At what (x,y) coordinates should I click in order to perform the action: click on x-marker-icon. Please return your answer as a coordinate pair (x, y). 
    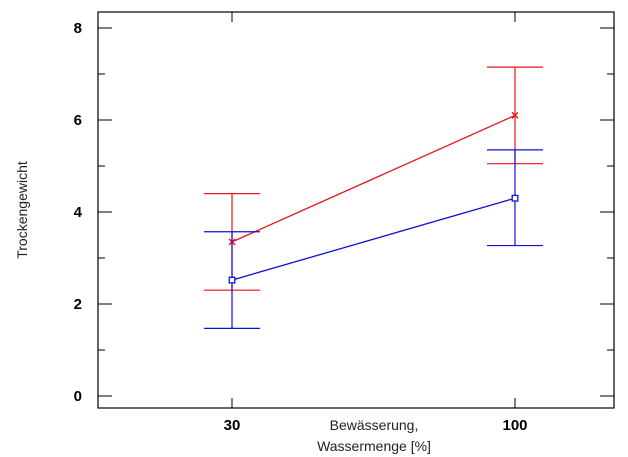
    Looking at the image, I should click on (515, 115).